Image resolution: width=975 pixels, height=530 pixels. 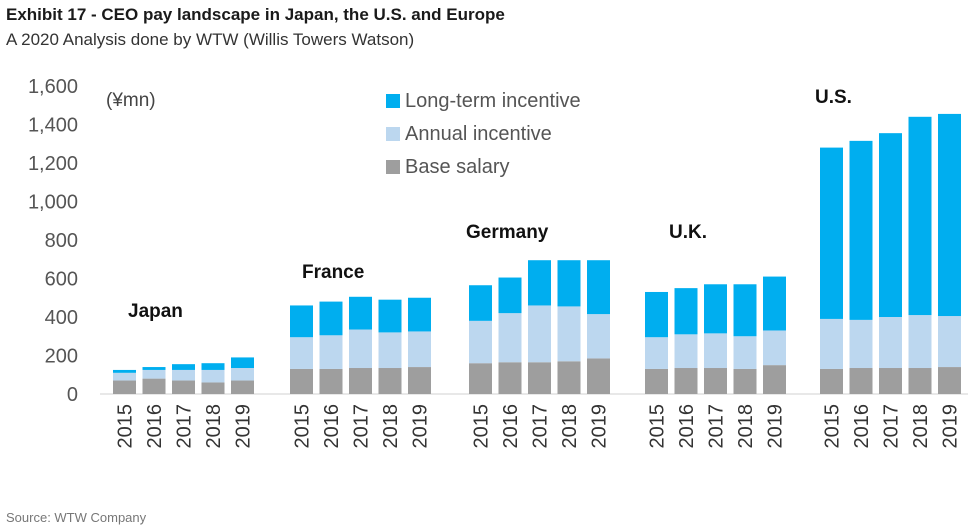 What do you see at coordinates (72, 395) in the screenshot?
I see `y-tick-label: 0` at bounding box center [72, 395].